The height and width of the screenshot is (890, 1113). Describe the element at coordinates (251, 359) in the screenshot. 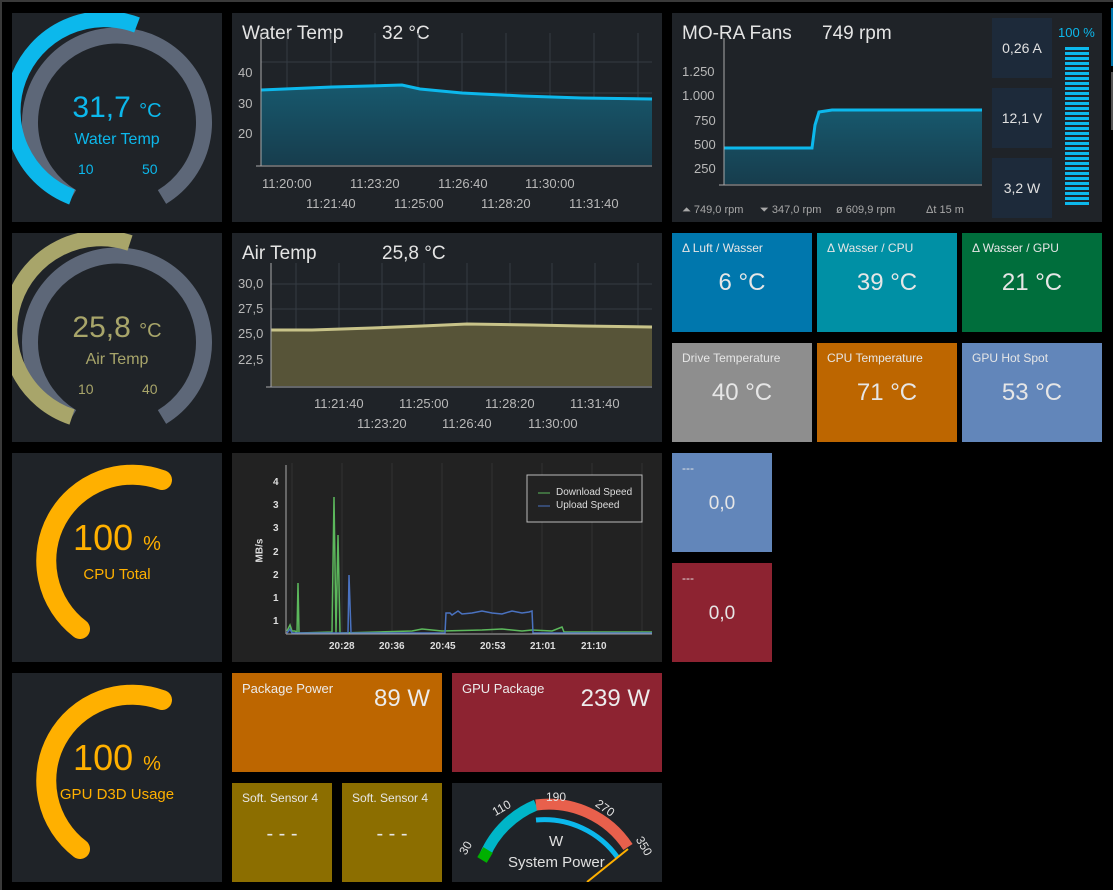

I see `y-tick: 22,5` at that location.